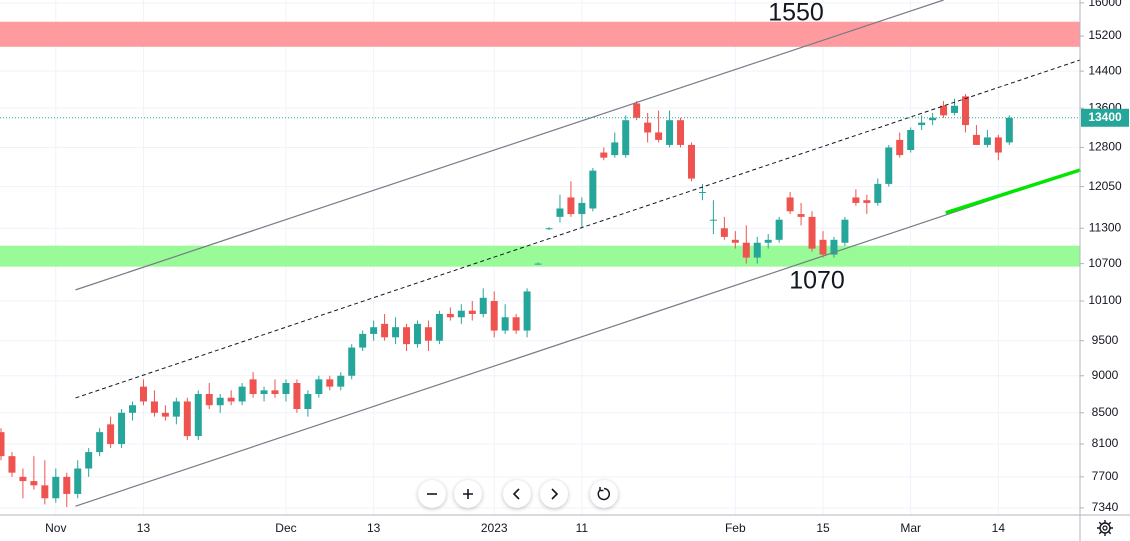  I want to click on y-tick-label: 8500, so click(1105, 412).